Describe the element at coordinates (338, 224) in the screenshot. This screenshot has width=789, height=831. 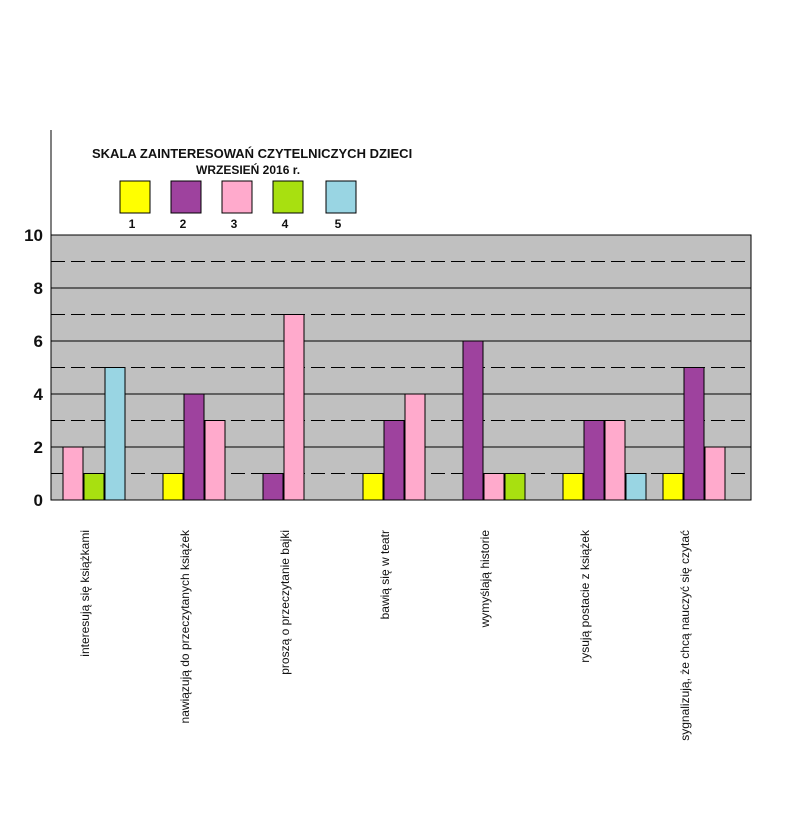
I see `legend-label-5: 5` at that location.